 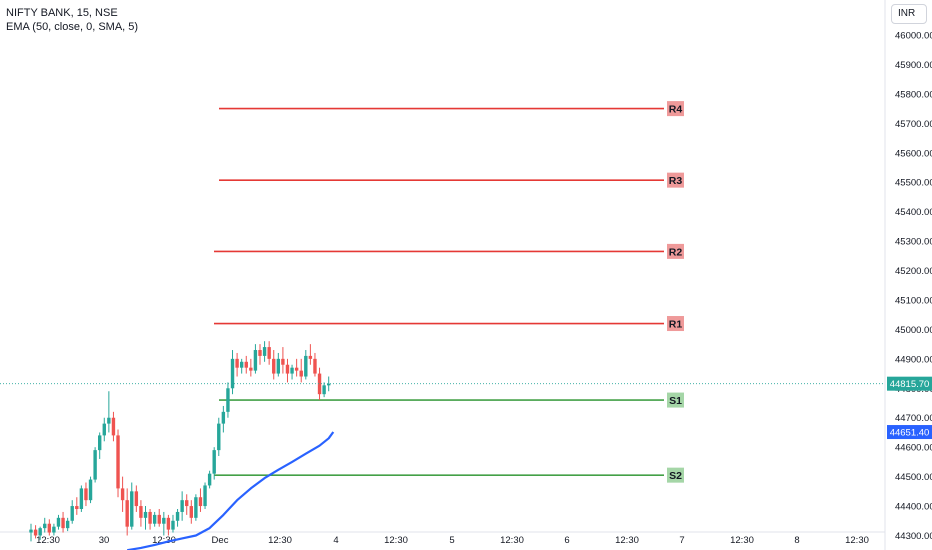 What do you see at coordinates (335, 540) in the screenshot?
I see `time-tick-label: 4` at bounding box center [335, 540].